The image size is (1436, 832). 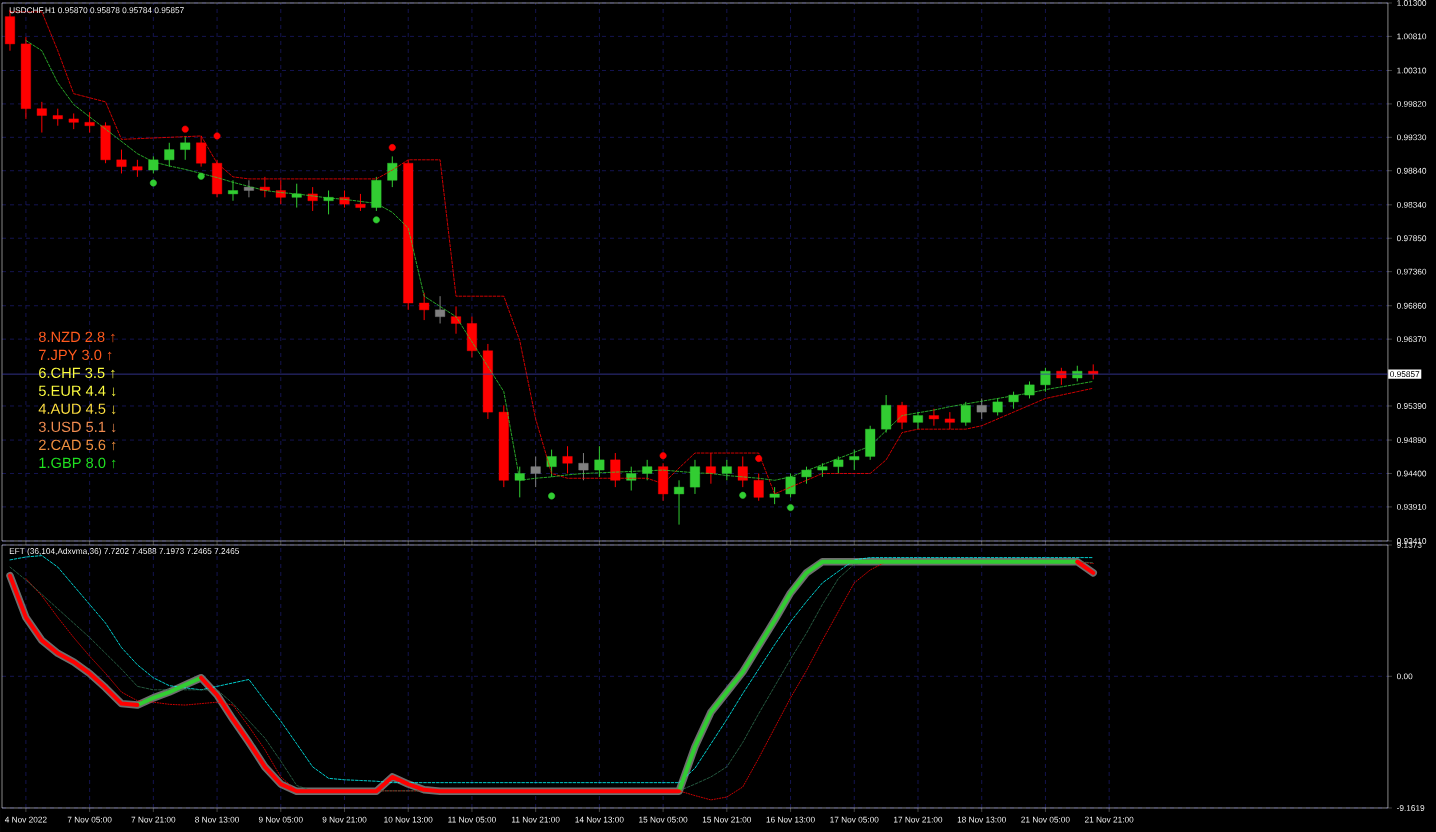 I want to click on annotation: 8.NZD 2.8 ↑, so click(x=76, y=337).